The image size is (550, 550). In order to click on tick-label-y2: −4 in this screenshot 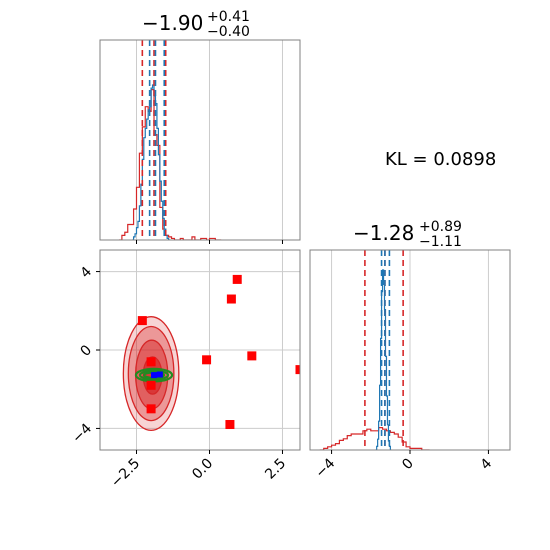, I will do `click(82, 434)`.